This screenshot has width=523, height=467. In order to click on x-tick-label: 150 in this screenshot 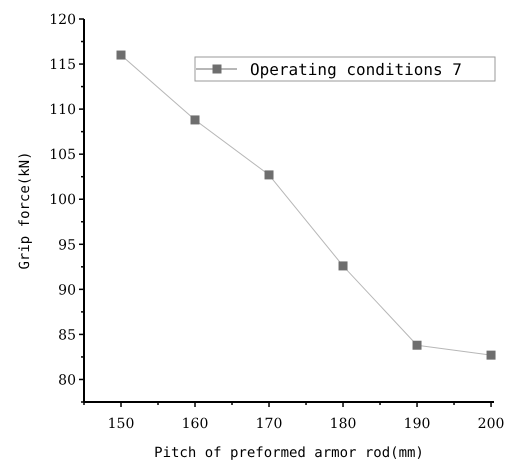, I will do `click(121, 424)`.